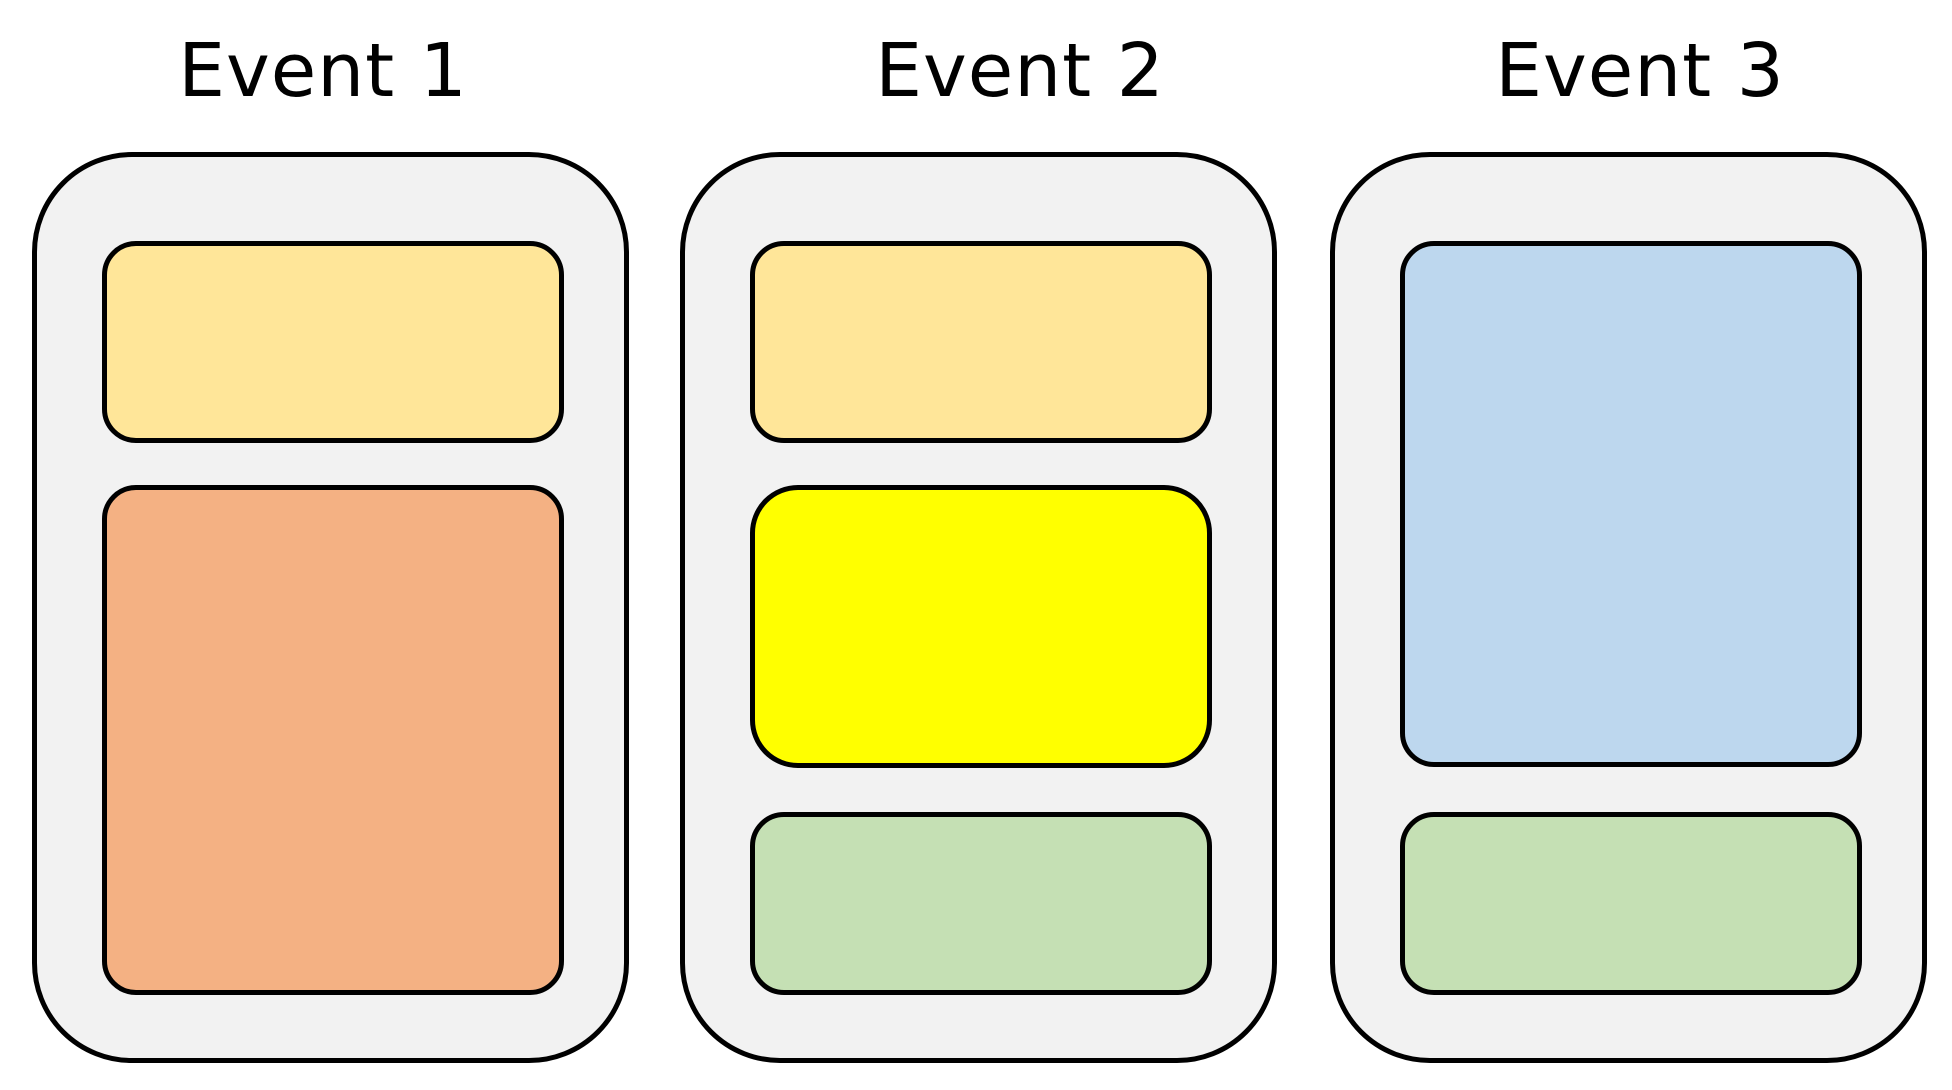 The image size is (1952, 1090). I want to click on event-3-title: Event 3, so click(1640, 71).